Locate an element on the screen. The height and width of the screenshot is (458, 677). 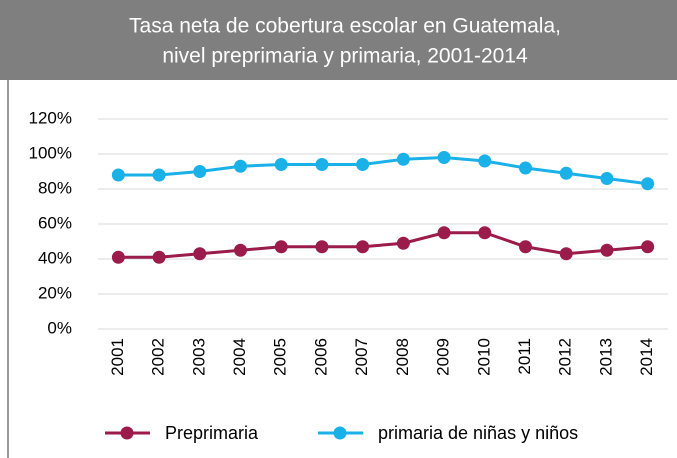
y-tick-label: 80% is located at coordinates (55, 187).